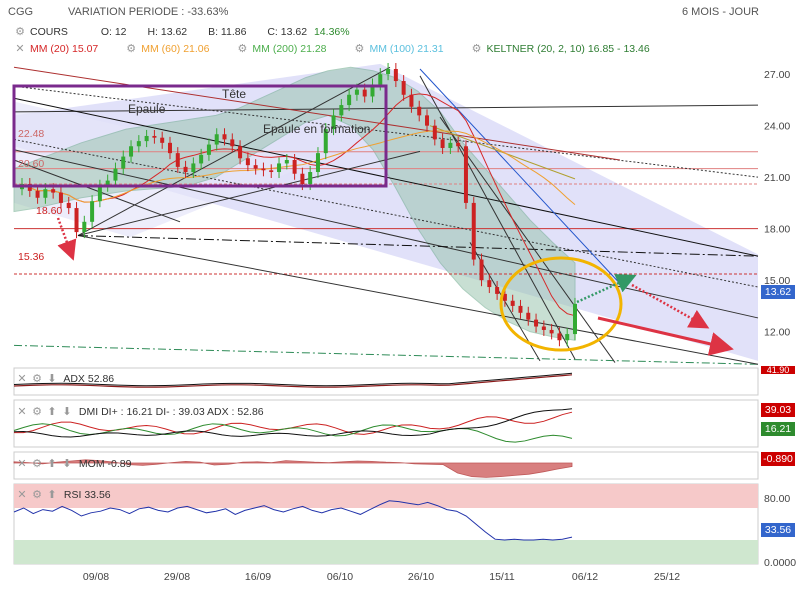  What do you see at coordinates (74, 464) in the screenshot?
I see `mom-panel-label: ✕ ⚙ ⬆ ⬇ MOM -0.89` at bounding box center [74, 464].